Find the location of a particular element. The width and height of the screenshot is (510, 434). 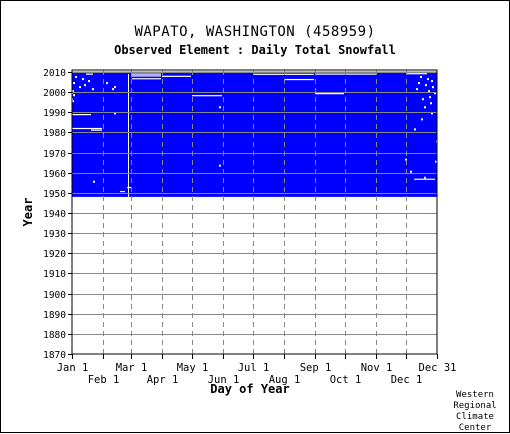

y-tick-label: 1920 is located at coordinates (54, 254).